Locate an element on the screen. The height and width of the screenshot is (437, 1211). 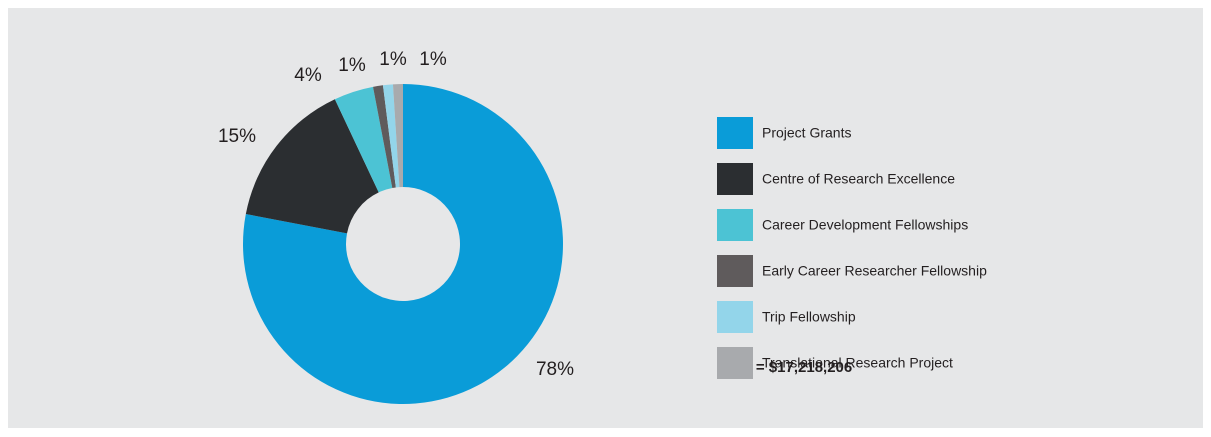
slice-label: 78% is located at coordinates (555, 369).